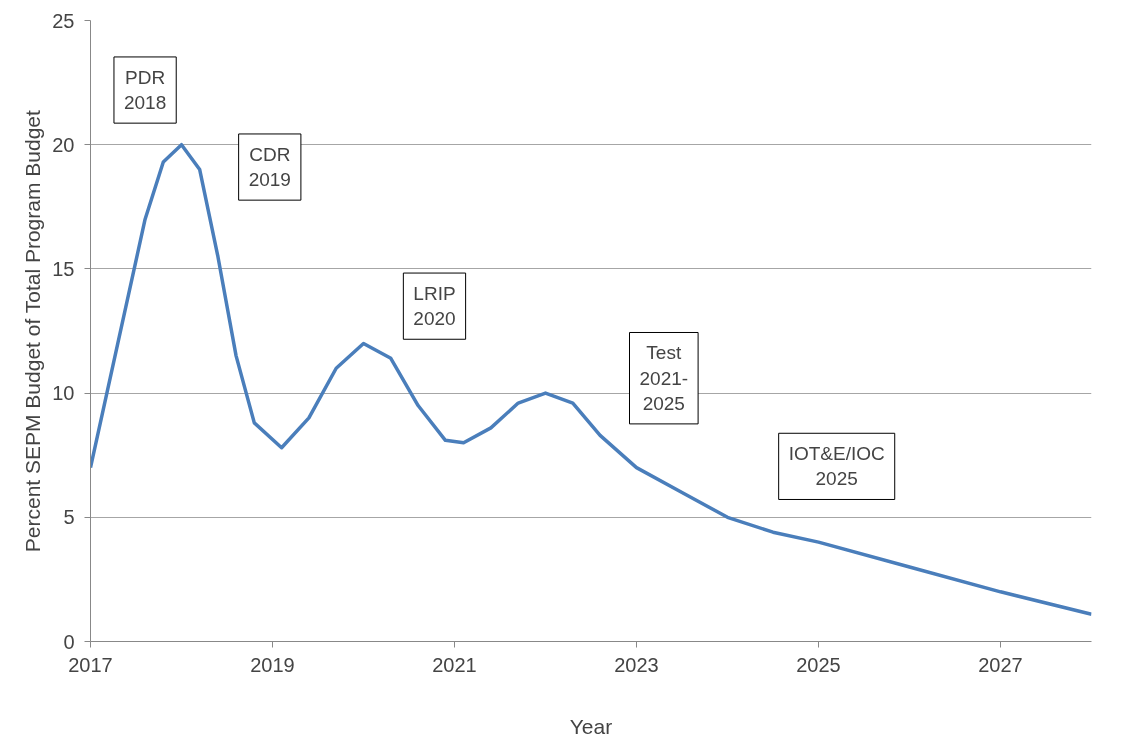 Image resolution: width=1121 pixels, height=740 pixels. I want to click on y-tick-label: 20, so click(63, 144).